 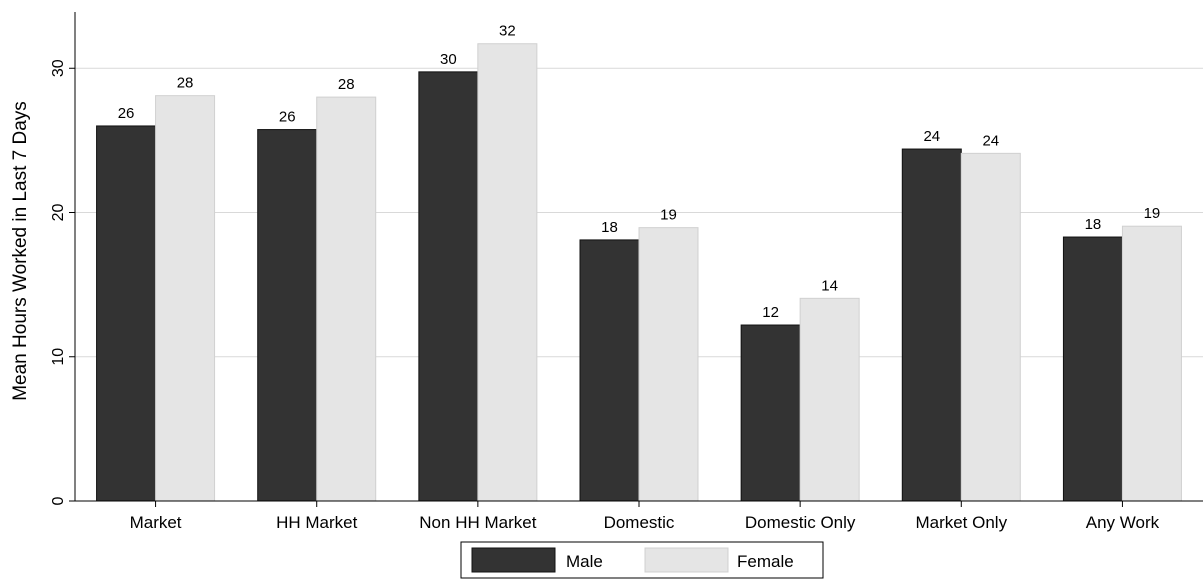 What do you see at coordinates (770, 312) in the screenshot?
I see `data-label: 12` at bounding box center [770, 312].